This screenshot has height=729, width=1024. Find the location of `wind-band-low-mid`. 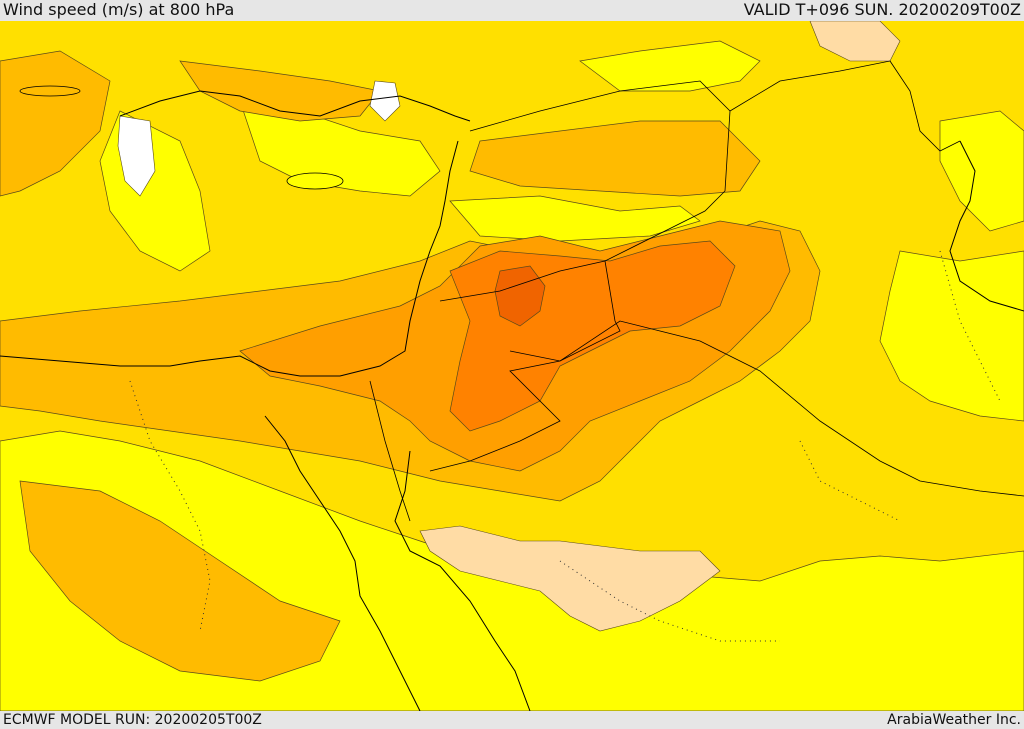

wind-band-low-mid is located at coordinates (575, 218).